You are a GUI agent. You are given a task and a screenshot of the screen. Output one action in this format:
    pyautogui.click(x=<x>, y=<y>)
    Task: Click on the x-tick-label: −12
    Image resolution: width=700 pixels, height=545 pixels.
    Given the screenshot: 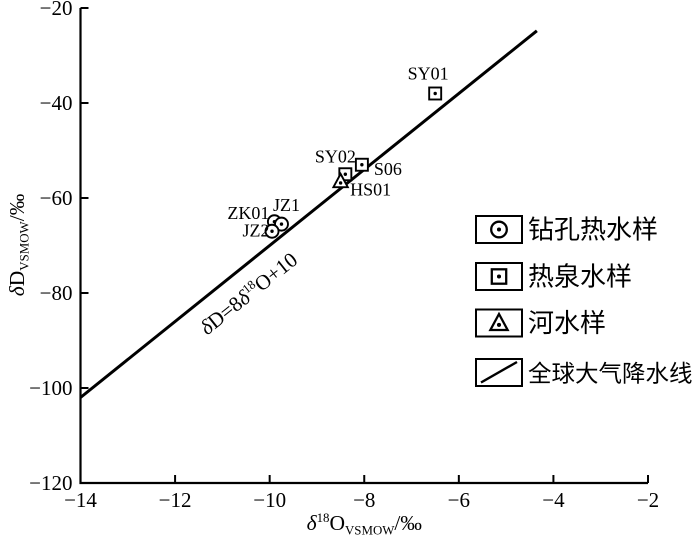 What is the action you would take?
    pyautogui.click(x=175, y=500)
    